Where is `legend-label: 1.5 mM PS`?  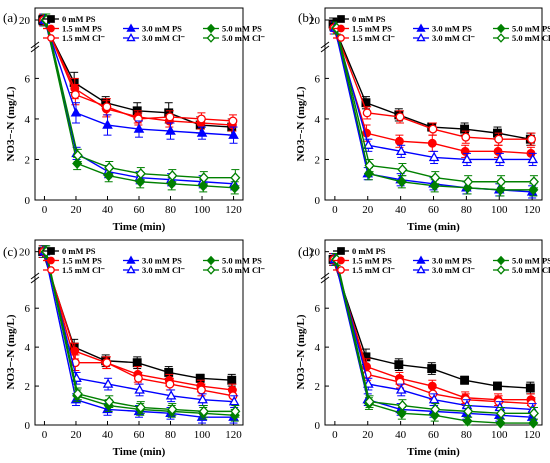
legend-label: 1.5 mM PS is located at coordinates (82, 261).